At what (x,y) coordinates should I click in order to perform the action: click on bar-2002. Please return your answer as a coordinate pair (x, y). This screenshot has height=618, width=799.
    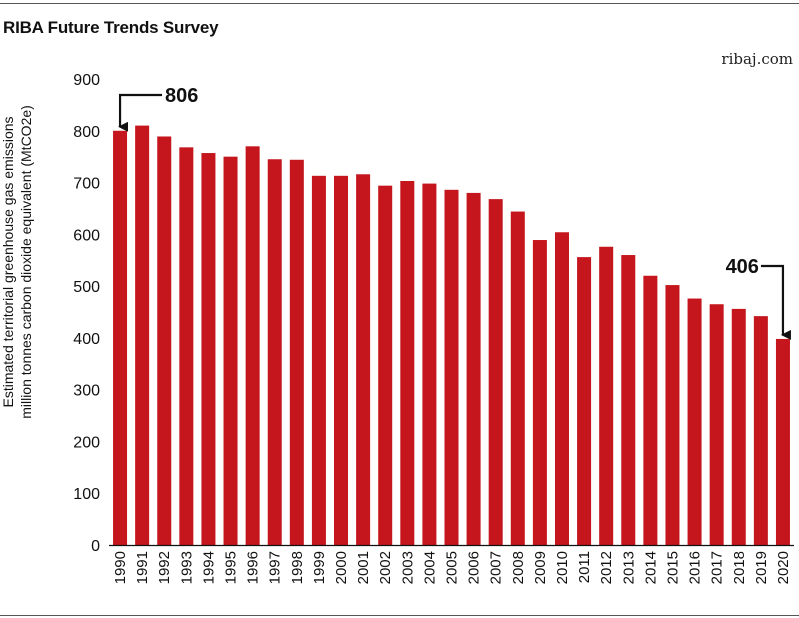
    Looking at the image, I should click on (385, 365).